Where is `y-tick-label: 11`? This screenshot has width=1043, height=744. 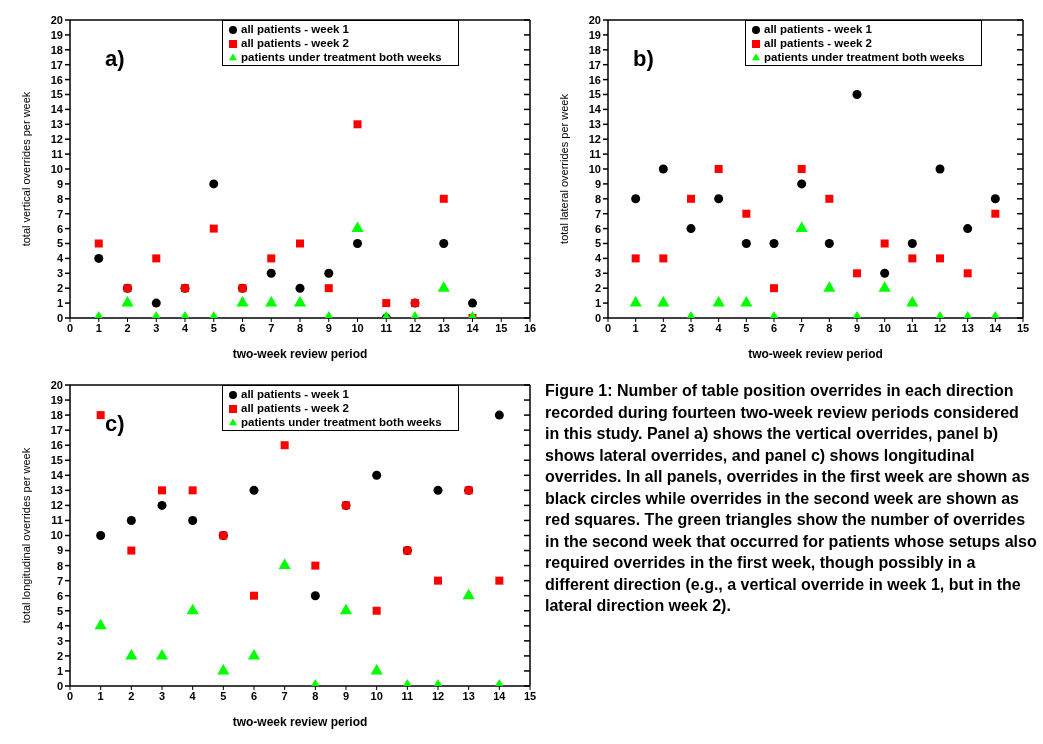
y-tick-label: 11 is located at coordinates (595, 154).